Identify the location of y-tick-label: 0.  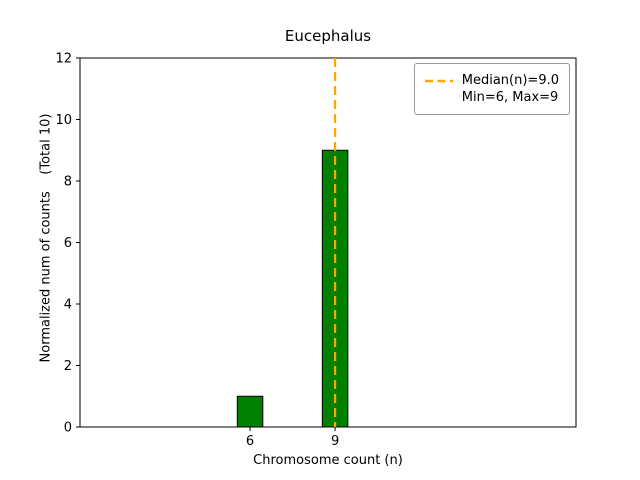
(68, 428).